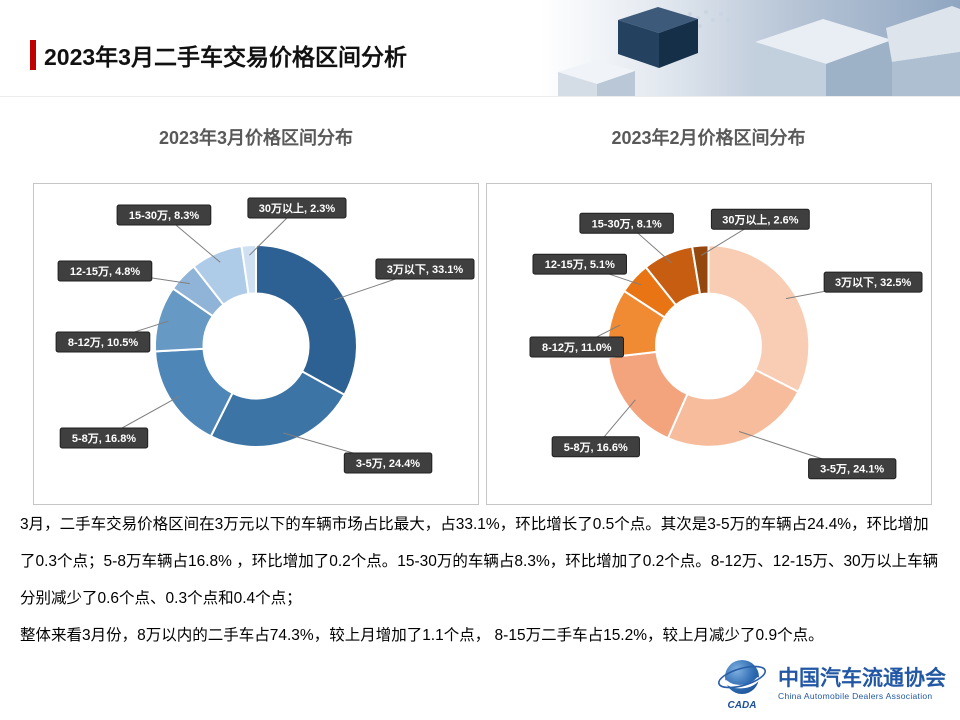  I want to click on svg-text: 3万以下, 33.1%, so click(425, 269).